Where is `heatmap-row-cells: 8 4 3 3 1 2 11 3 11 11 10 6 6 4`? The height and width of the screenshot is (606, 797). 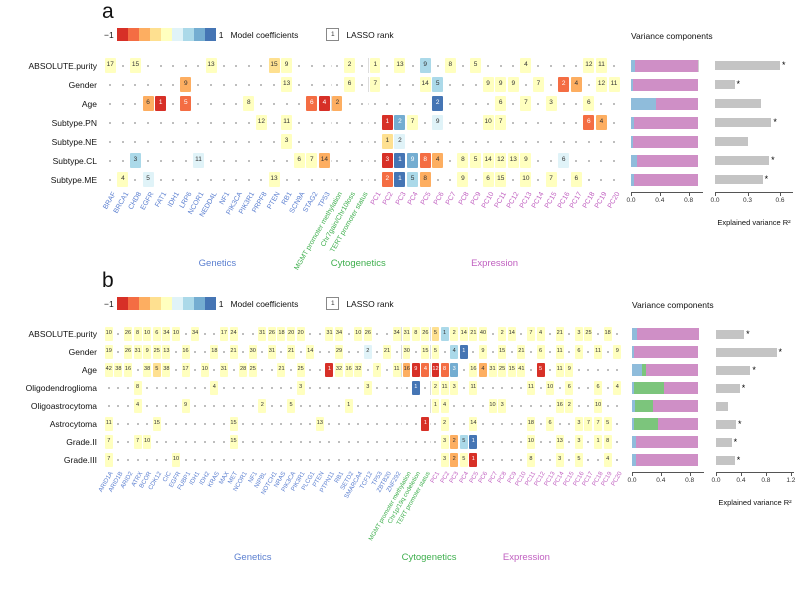 heatmap-row-cells: 8 4 3 3 1 2 11 3 11 11 10 6 6 4 is located at coordinates (363, 388).